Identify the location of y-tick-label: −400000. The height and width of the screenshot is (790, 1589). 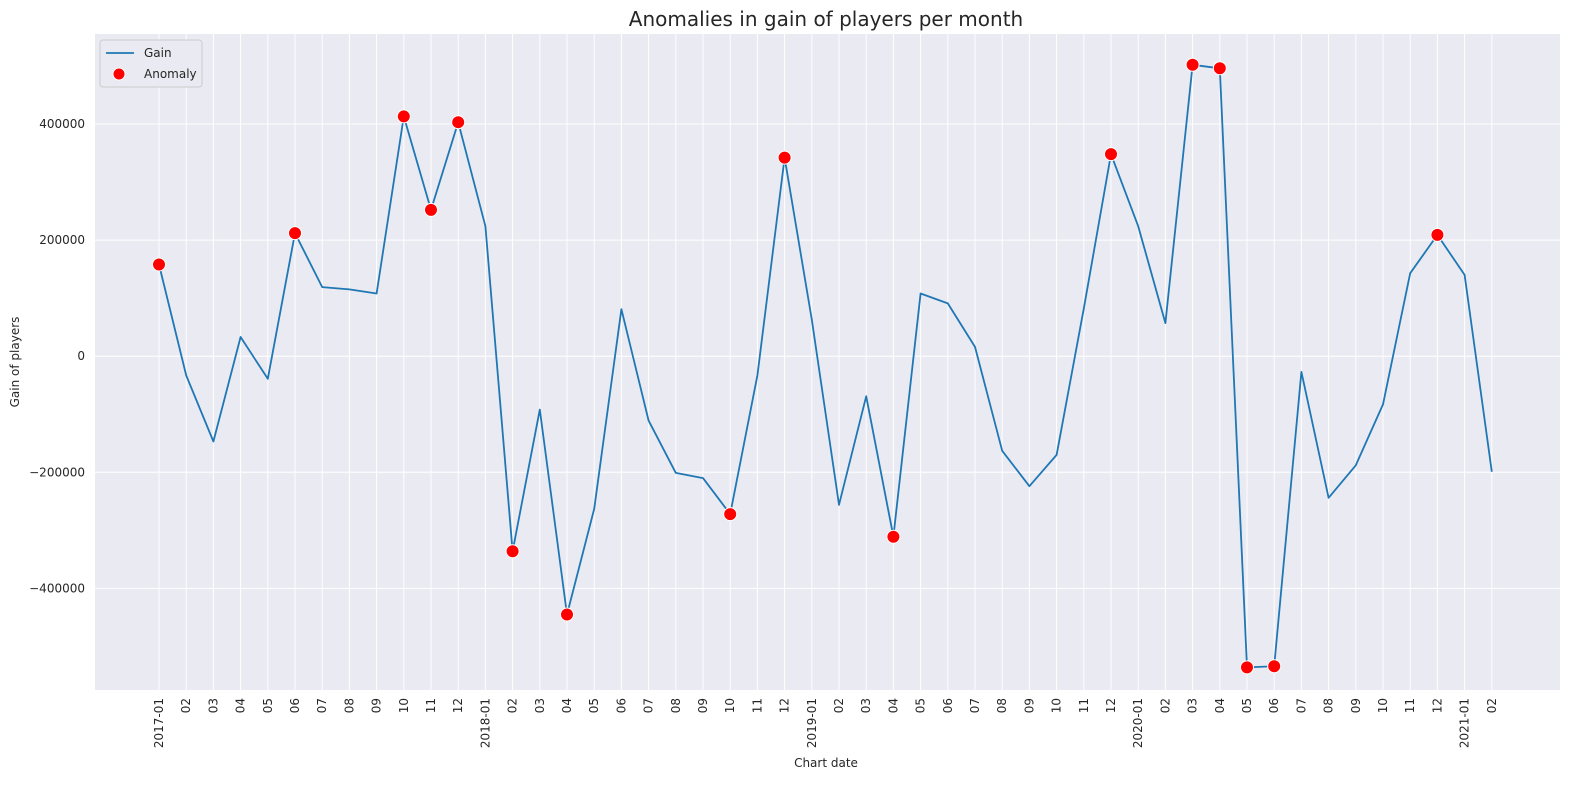
(57, 588).